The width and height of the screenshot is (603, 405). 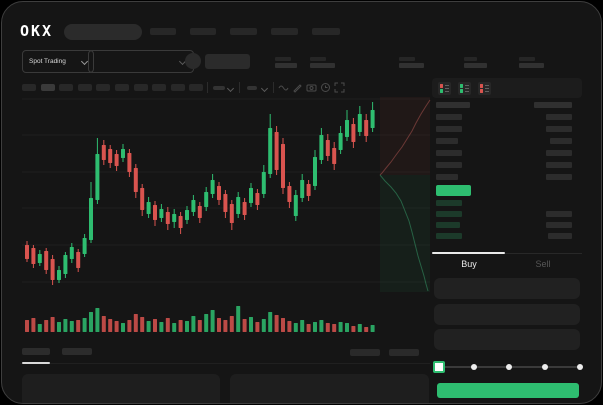 I want to click on last-price-bar, so click(x=453, y=190).